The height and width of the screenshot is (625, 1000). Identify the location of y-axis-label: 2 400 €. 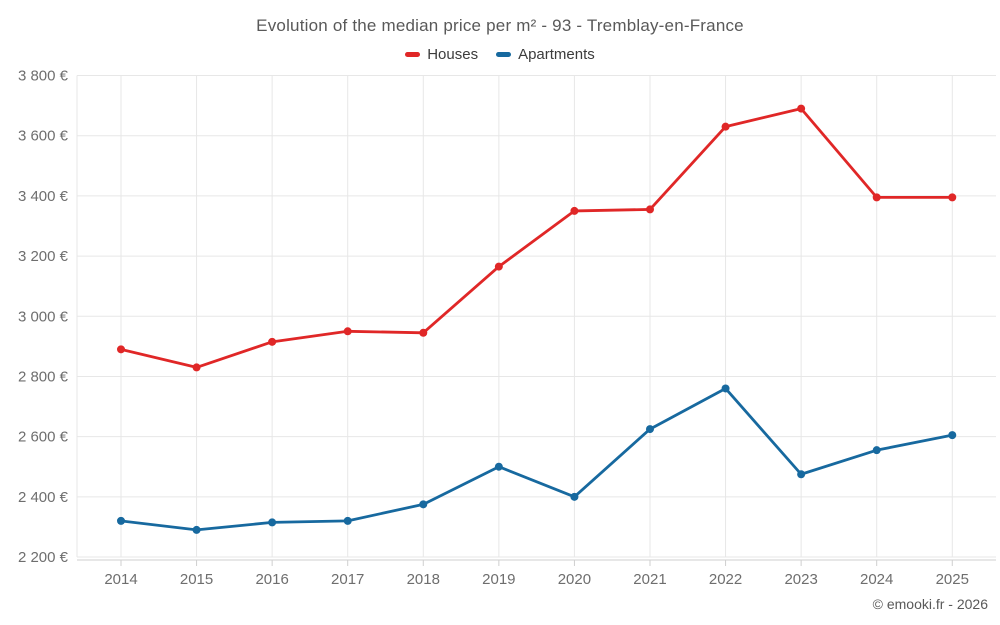
(43, 497).